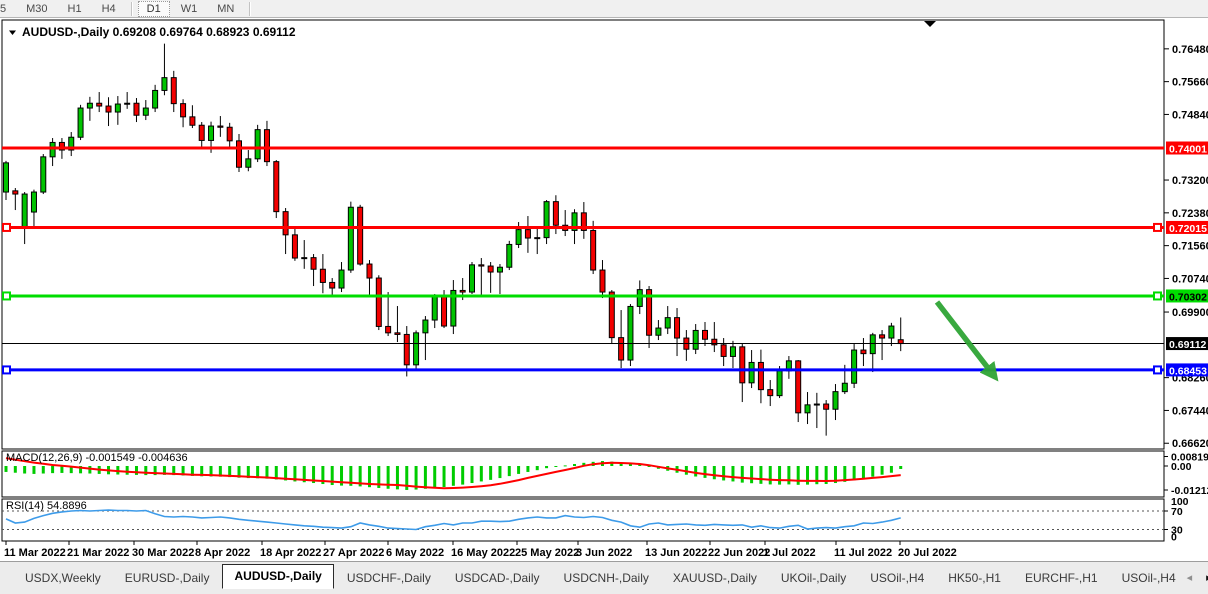 This screenshot has height=594, width=1208. What do you see at coordinates (1190, 214) in the screenshot?
I see `price-tick-label: 0.72380` at bounding box center [1190, 214].